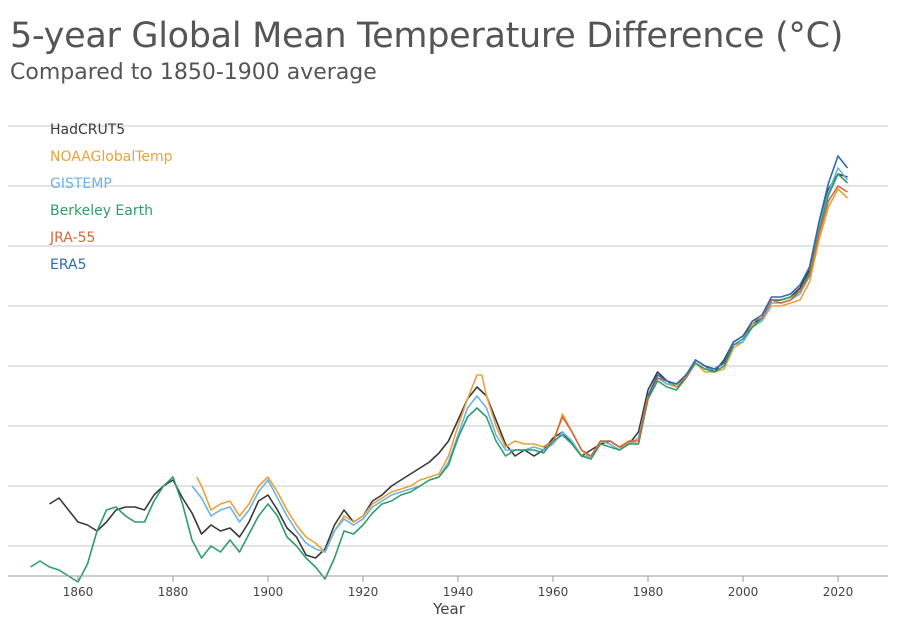 This screenshot has width=900, height=621. I want to click on x-tick-label: 1940, so click(458, 592).